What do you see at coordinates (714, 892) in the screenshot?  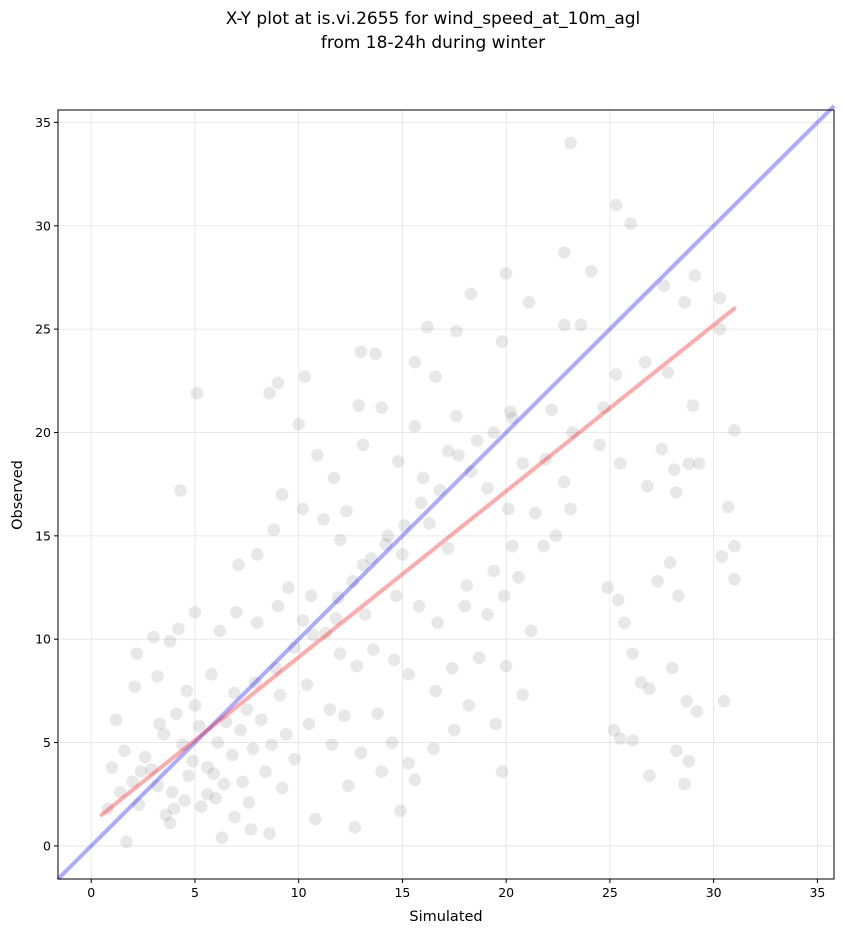 I see `x-tick-label: 30` at bounding box center [714, 892].